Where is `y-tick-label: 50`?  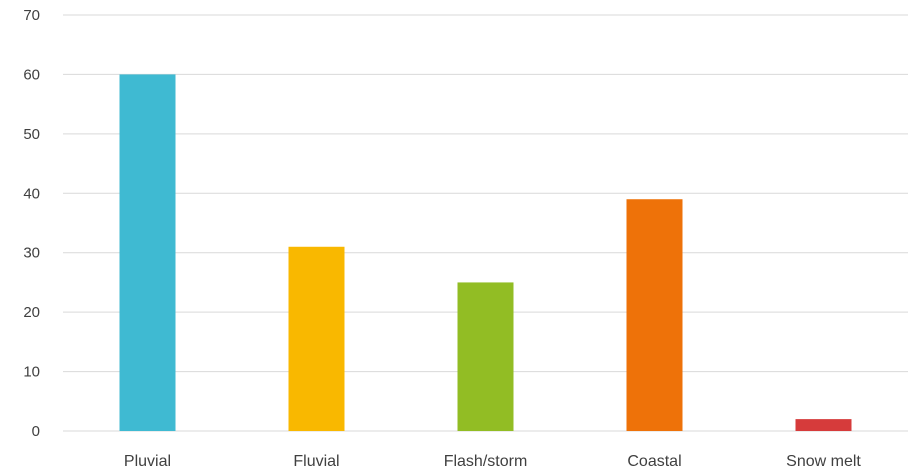 y-tick-label: 50 is located at coordinates (31, 134).